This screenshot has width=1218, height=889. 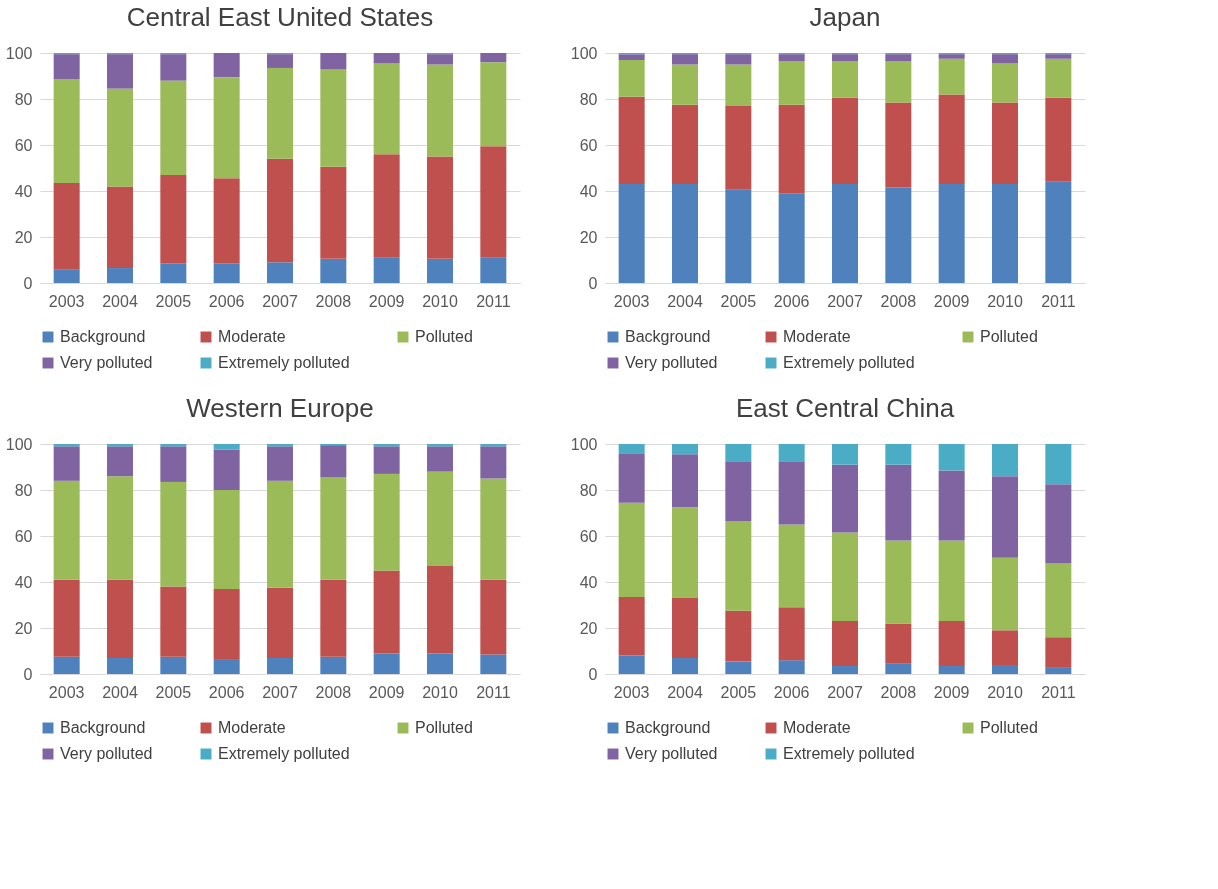 What do you see at coordinates (280, 17) in the screenshot?
I see `chart-title: Central East United States` at bounding box center [280, 17].